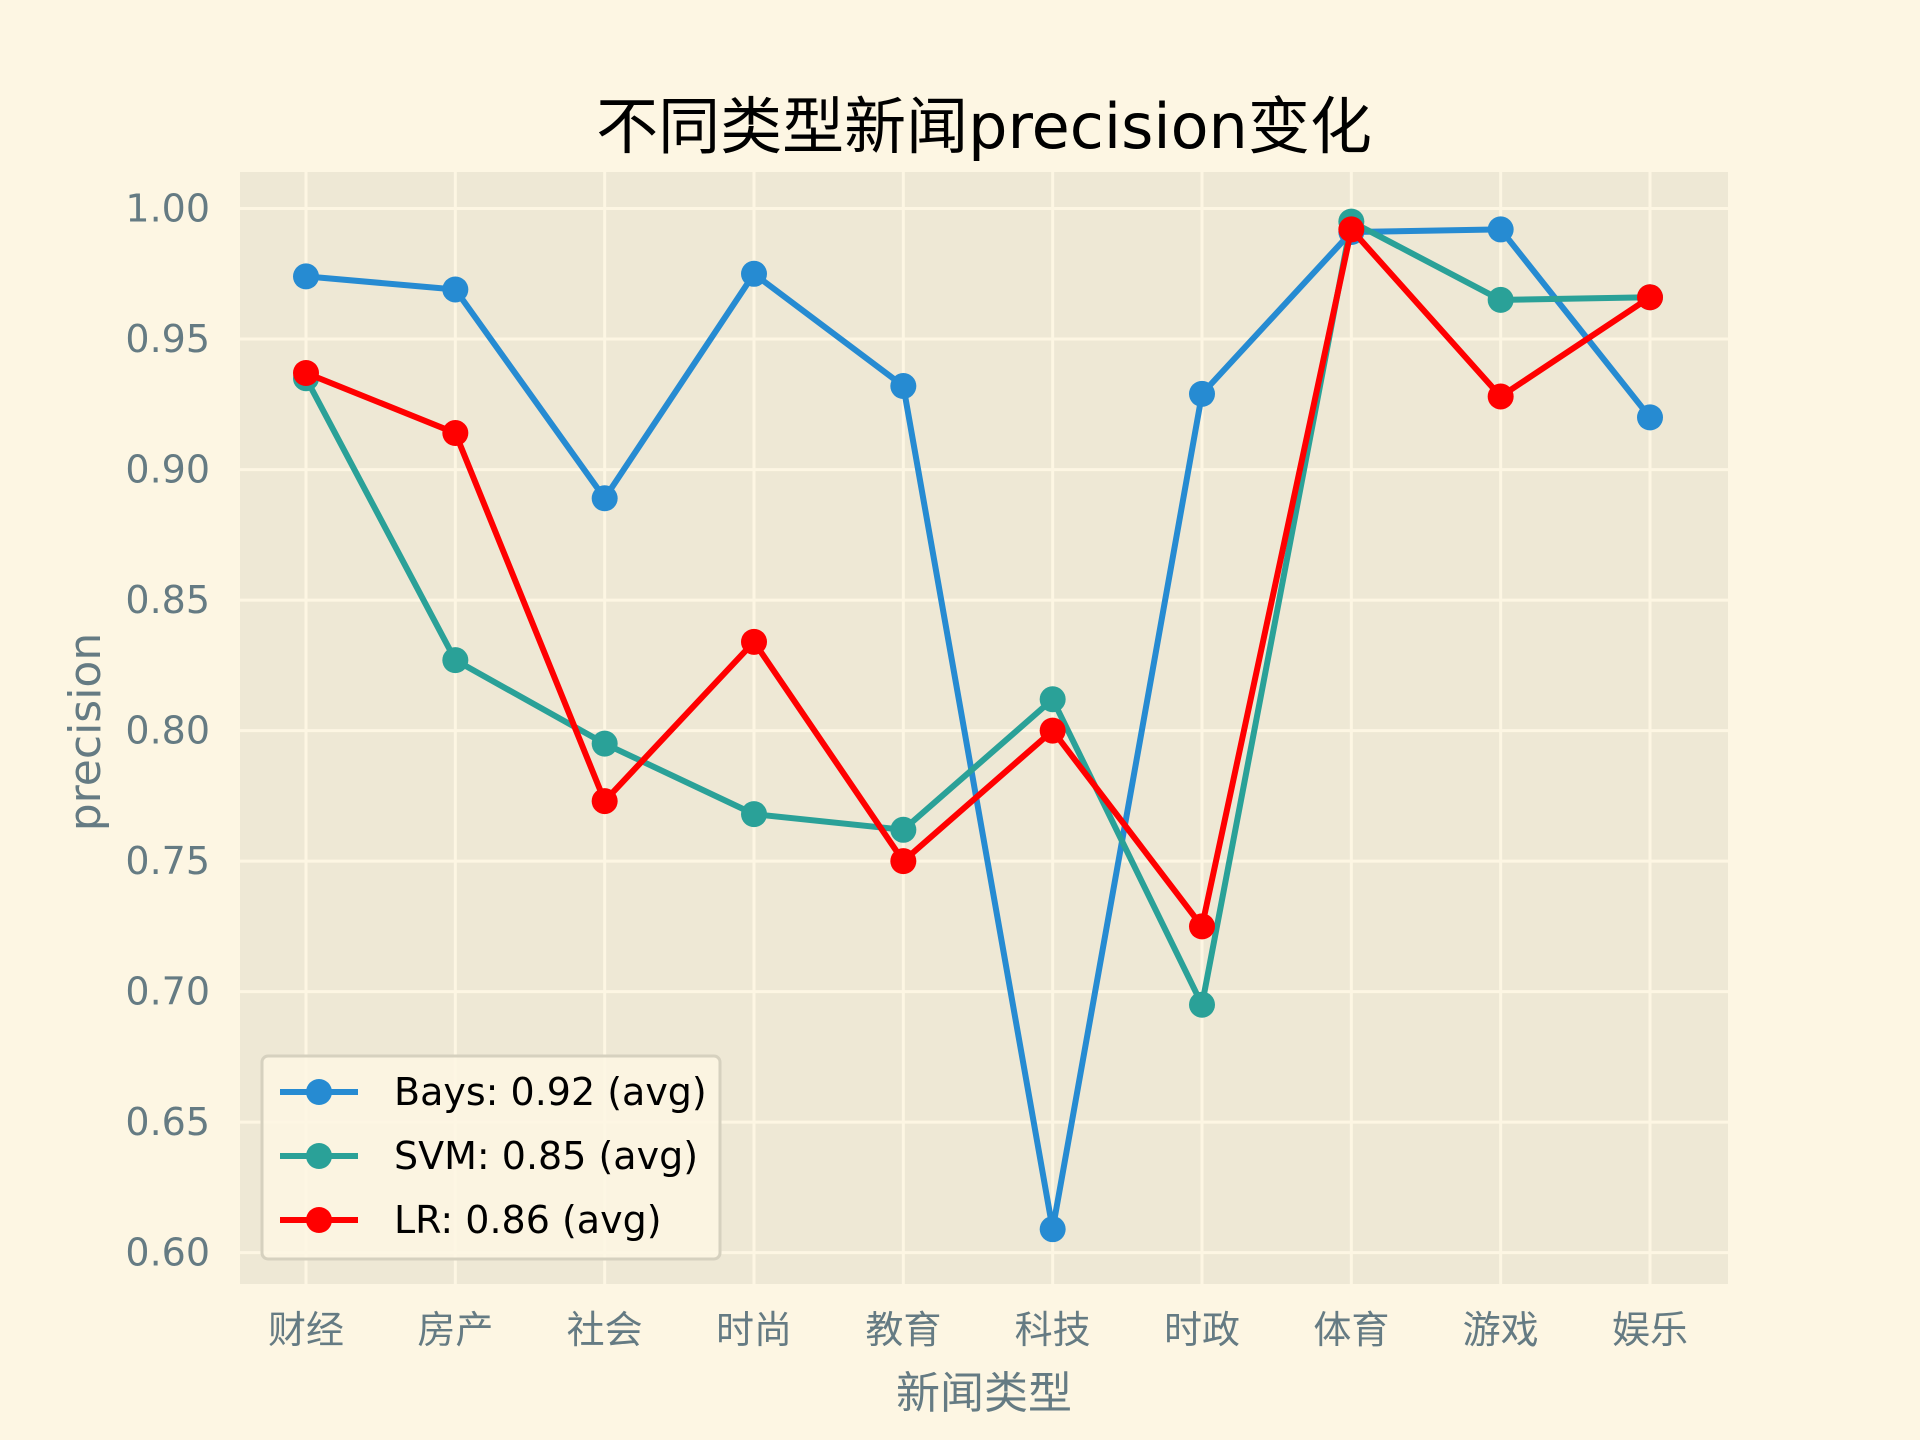 This screenshot has height=1440, width=1920. What do you see at coordinates (550, 1092) in the screenshot?
I see `legend-label: Bays: 0.92 (avg)` at bounding box center [550, 1092].